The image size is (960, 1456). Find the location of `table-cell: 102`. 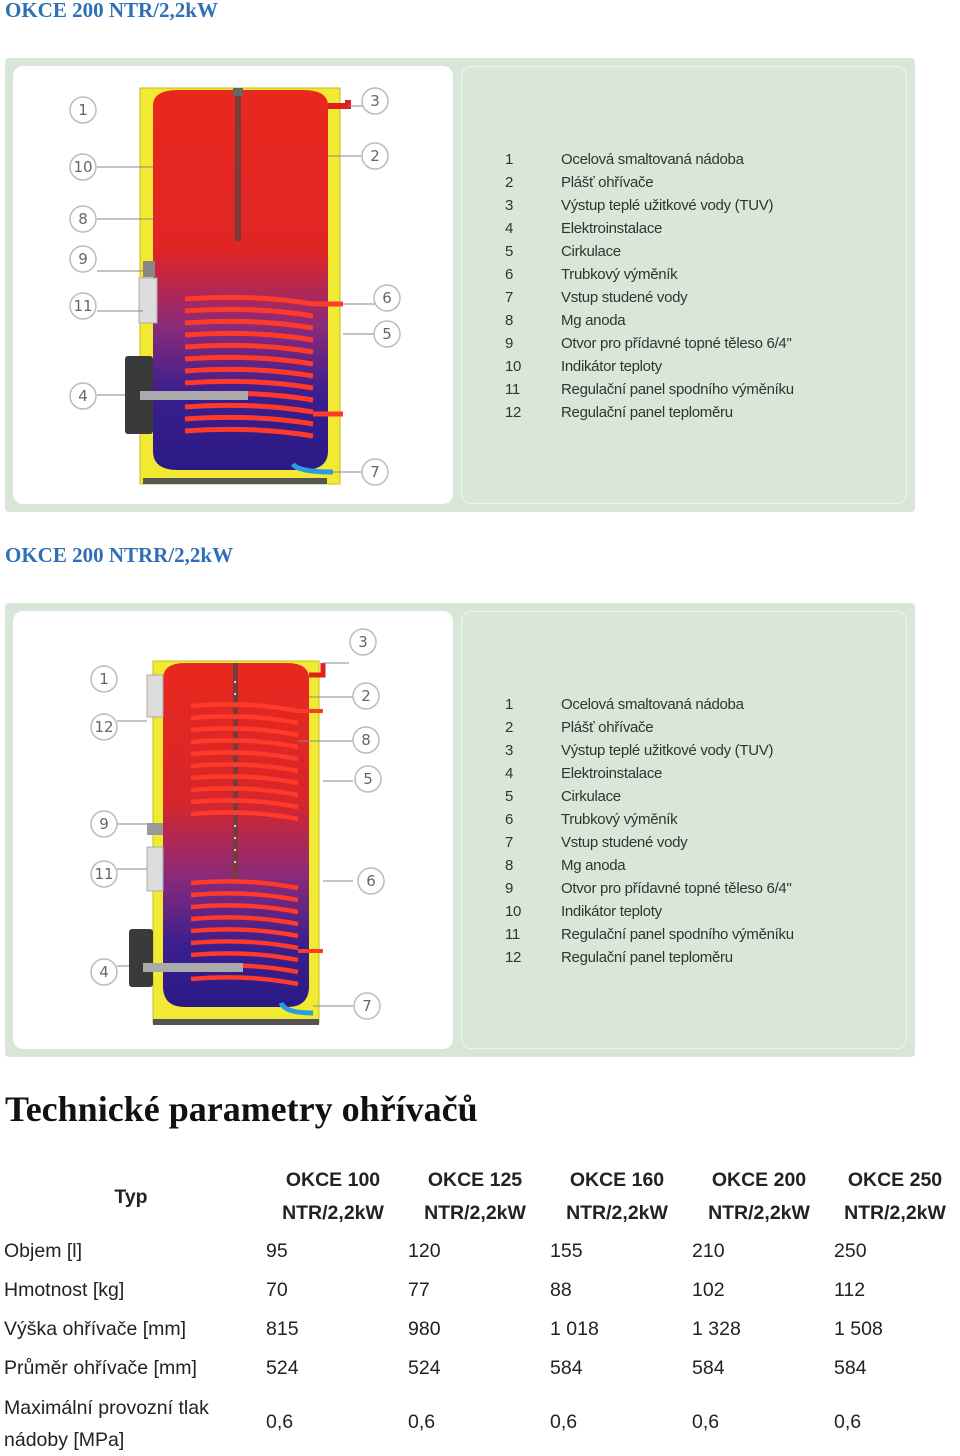

table-cell: 102 is located at coordinates (708, 1290).